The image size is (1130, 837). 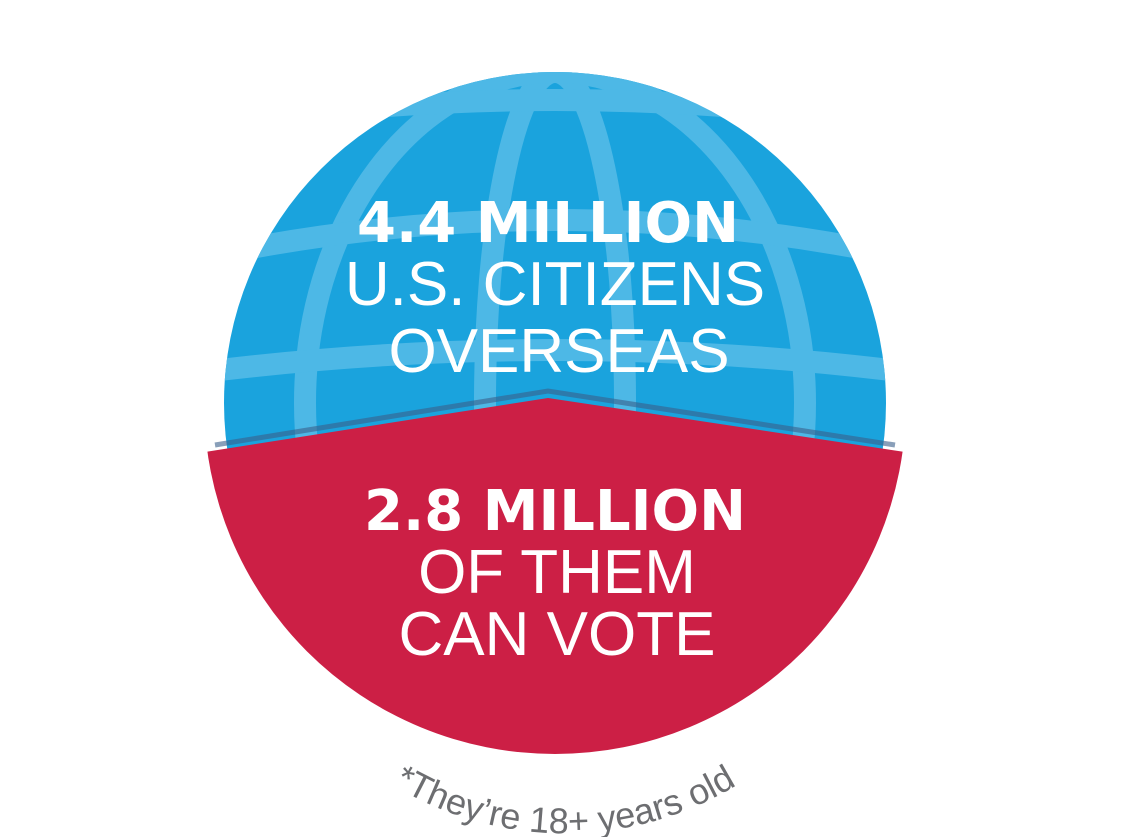 I want to click on voters-headline: 2.8 MILLION, so click(x=555, y=511).